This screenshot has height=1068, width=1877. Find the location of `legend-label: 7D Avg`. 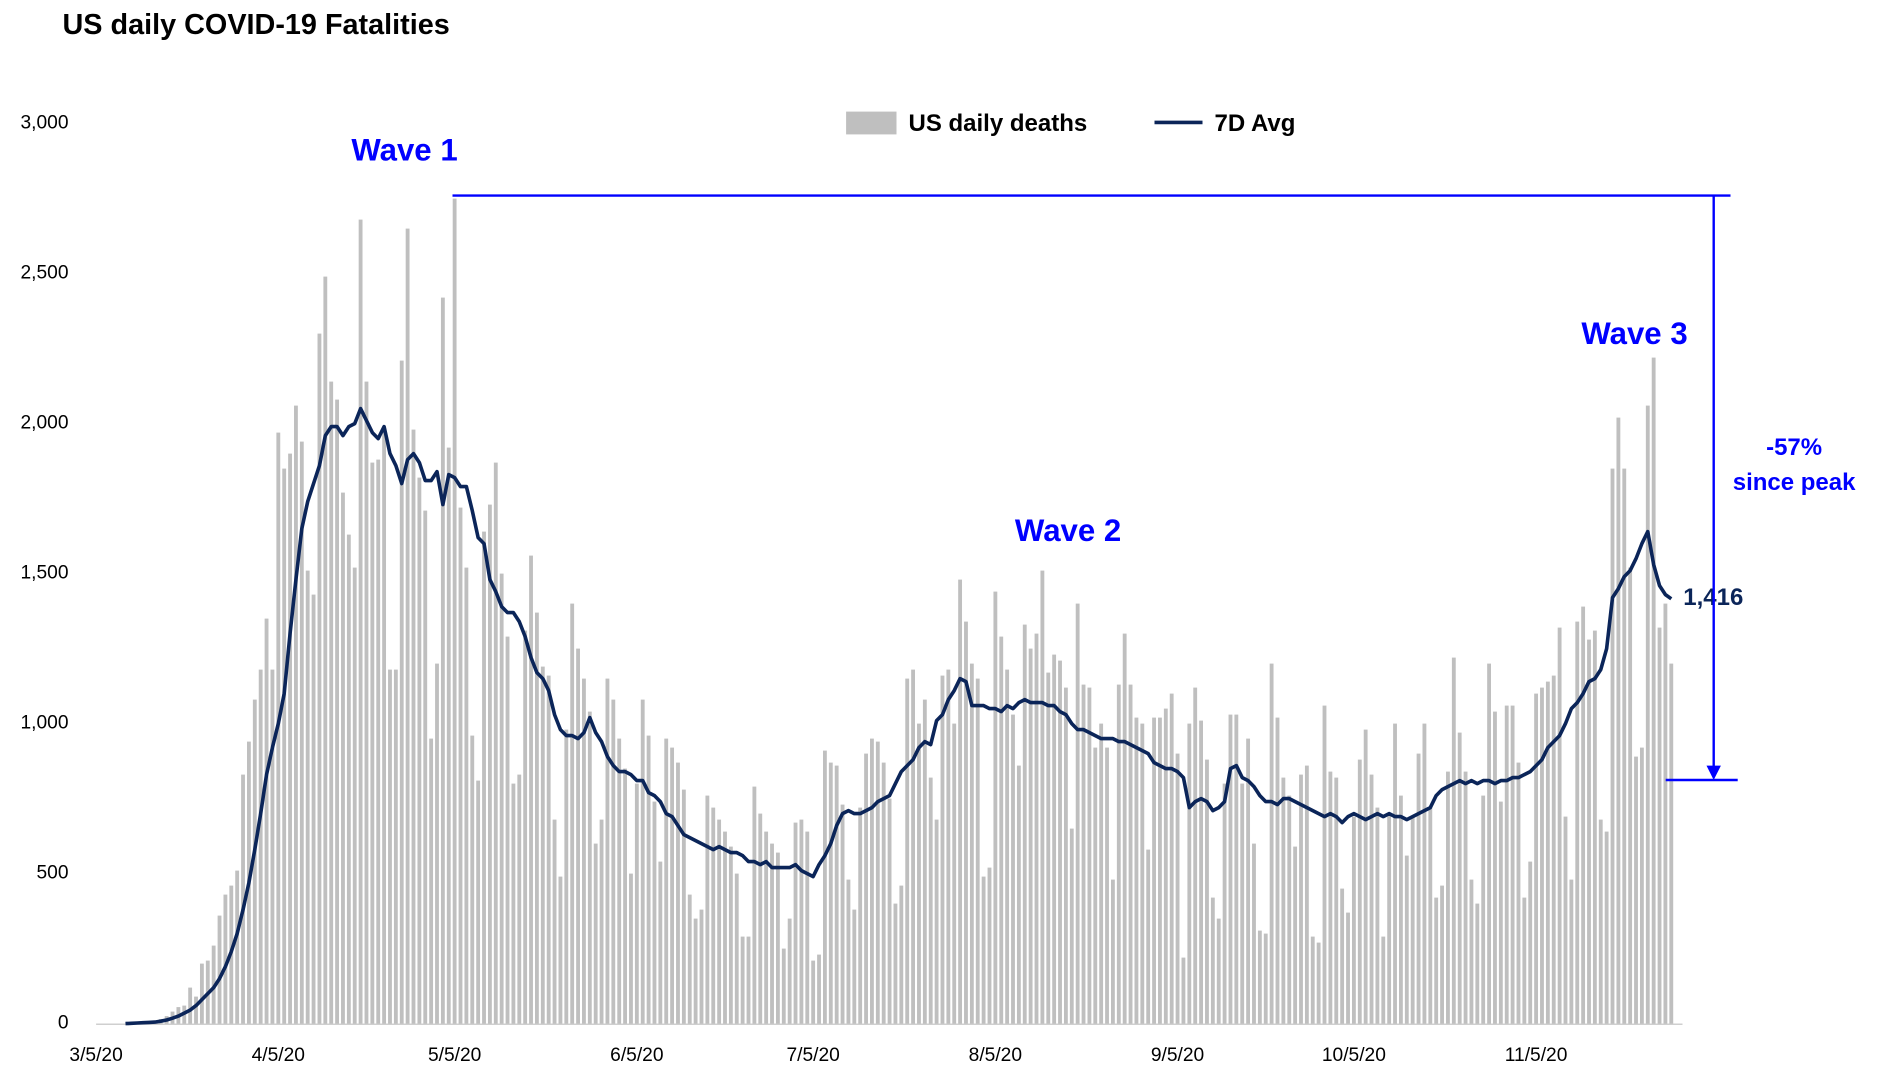

legend-label: 7D Avg is located at coordinates (1255, 123).